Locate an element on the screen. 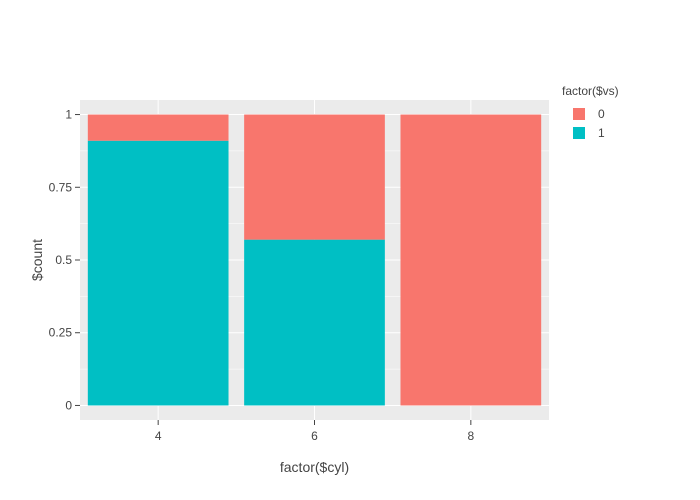 The image size is (700, 500). x-axis: 4 6 8 is located at coordinates (314, 431).